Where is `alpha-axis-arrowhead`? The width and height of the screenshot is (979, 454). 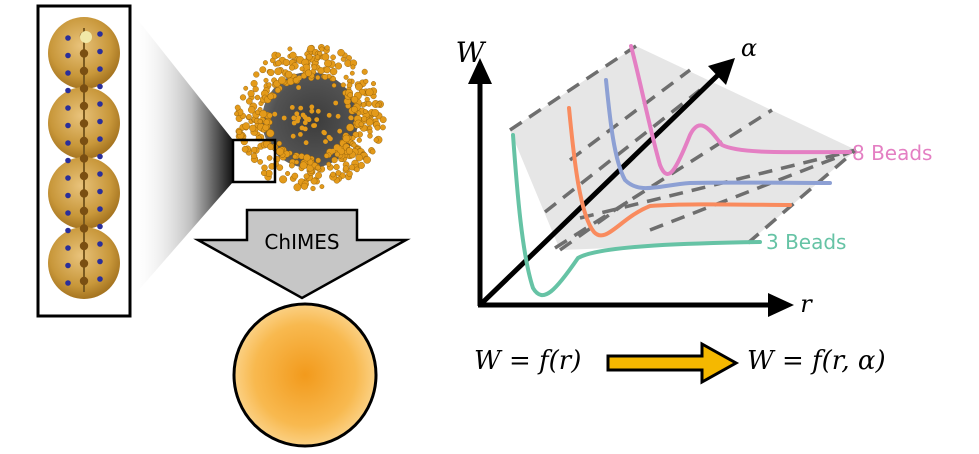
alpha-axis-arrowhead is located at coordinates (721, 71).